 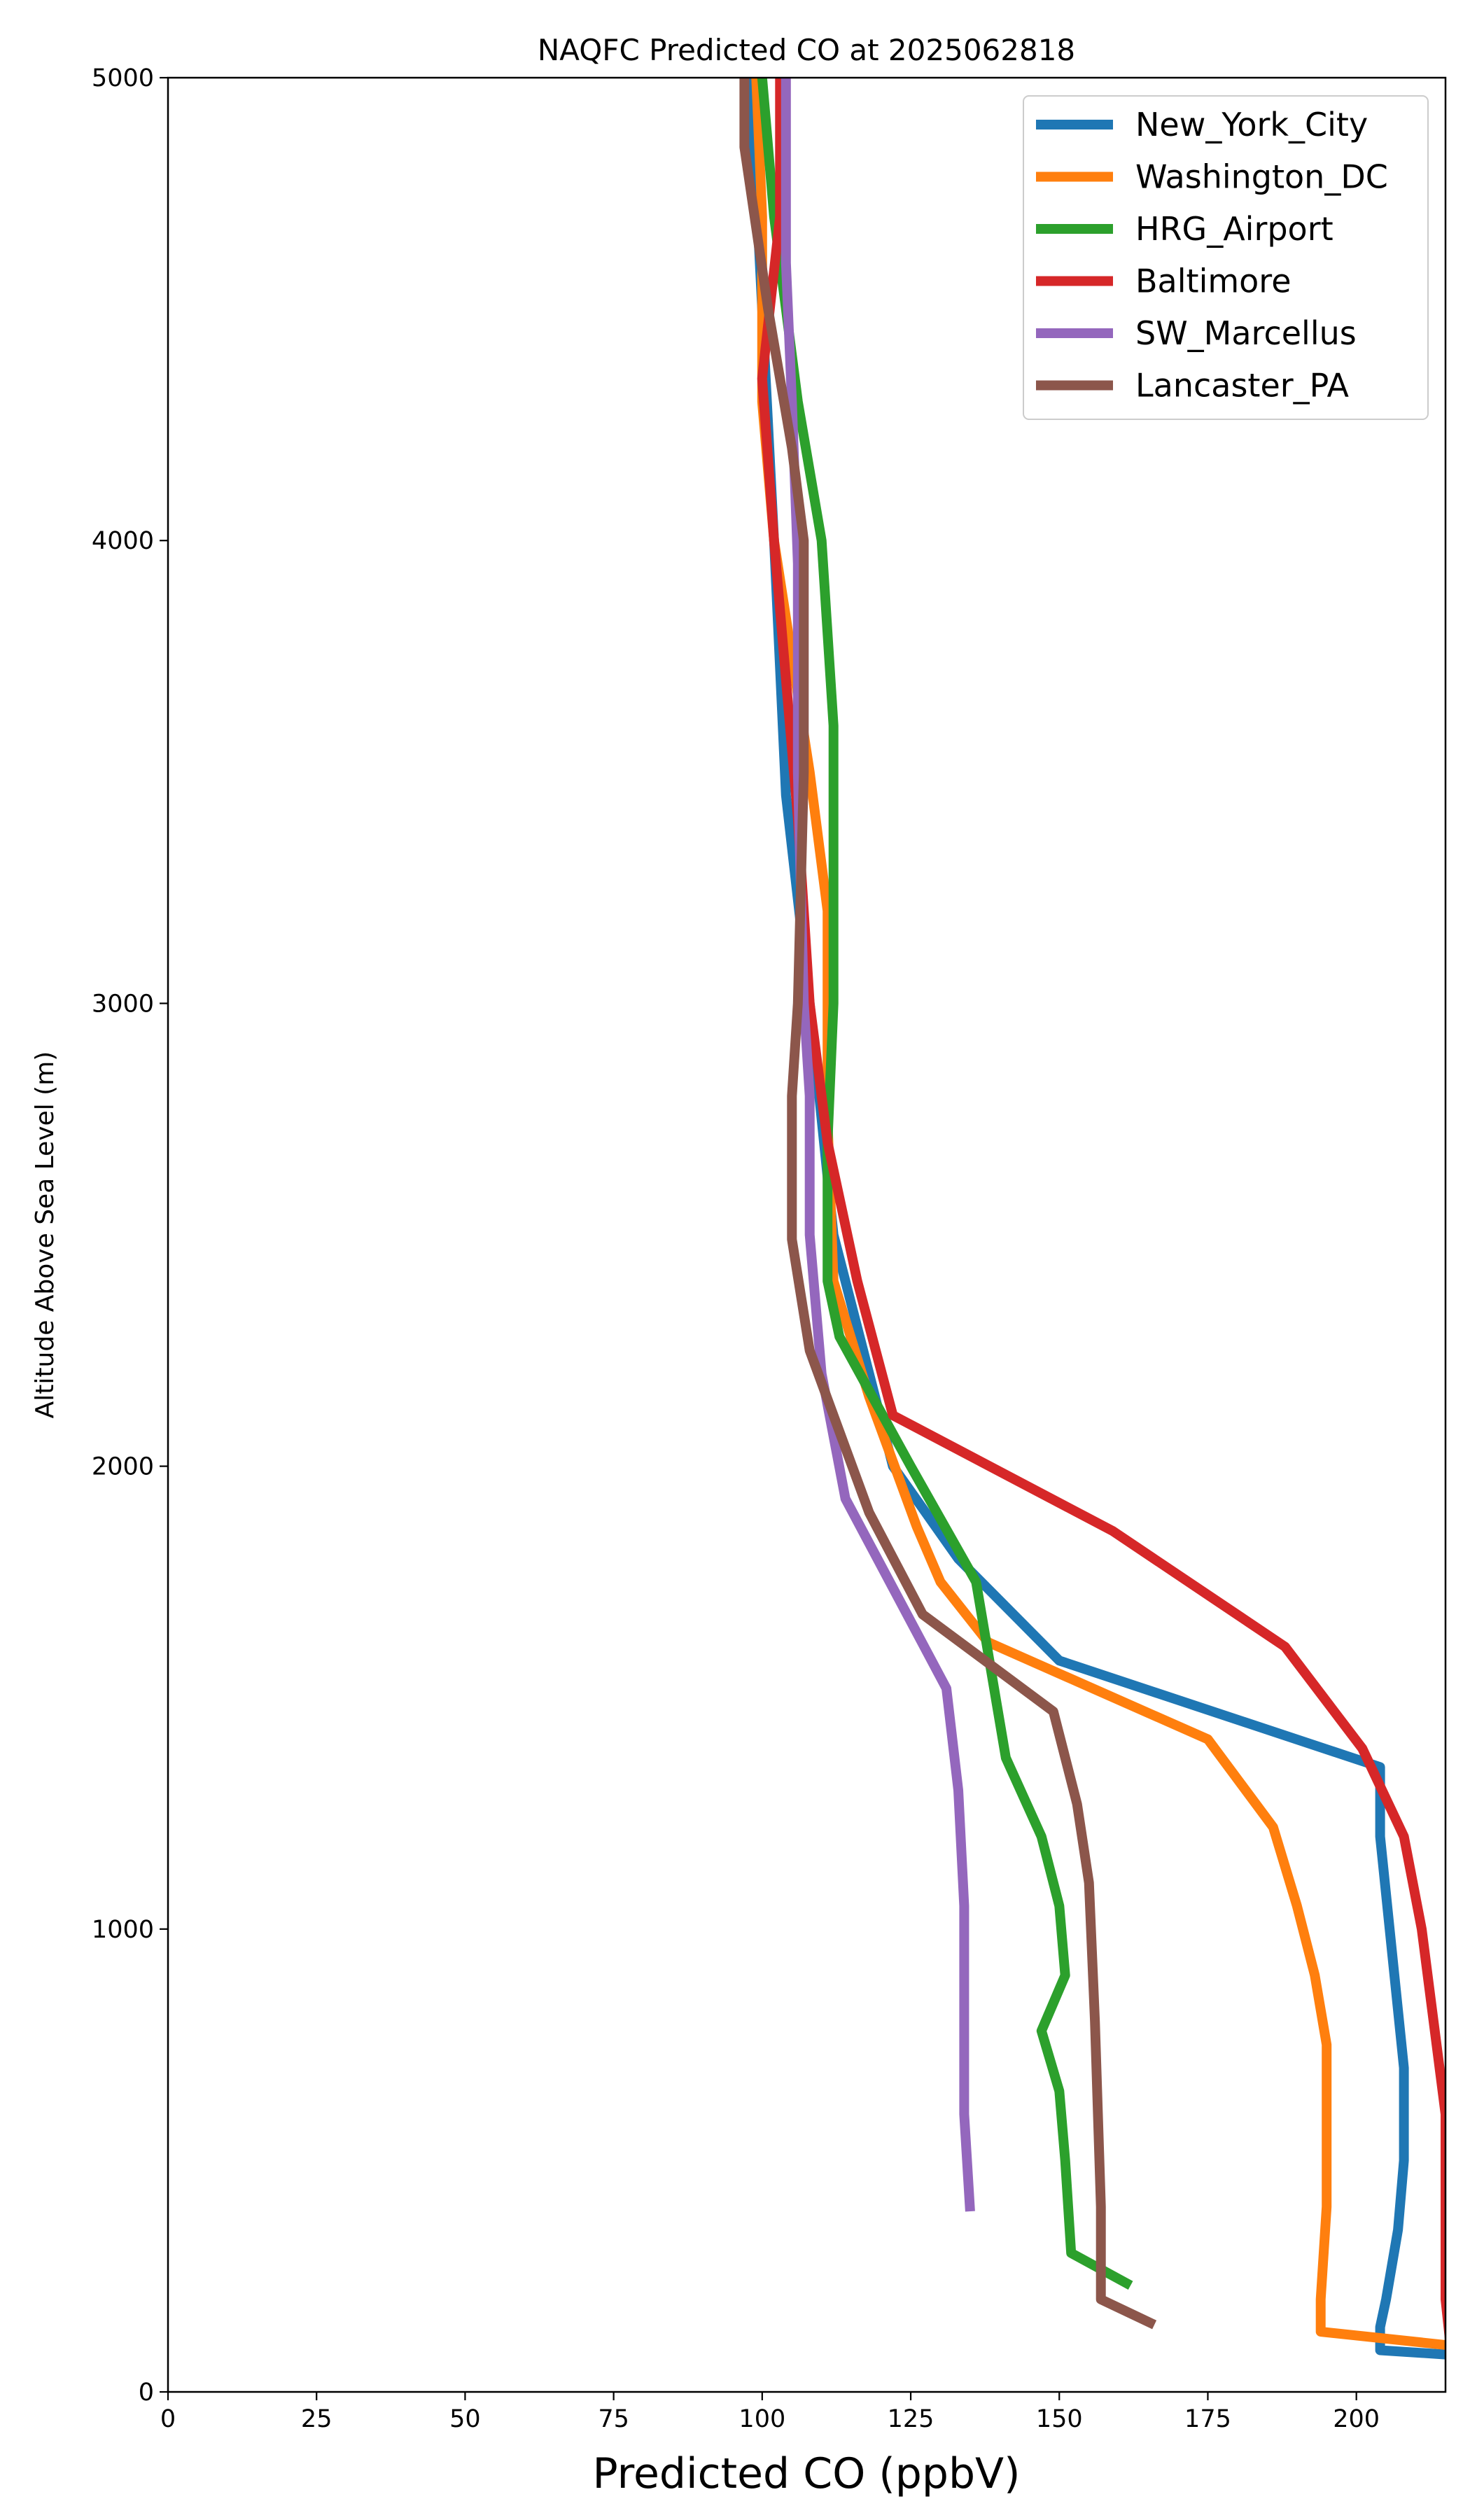 What do you see at coordinates (316, 2419) in the screenshot?
I see `x-tick-label: 25` at bounding box center [316, 2419].